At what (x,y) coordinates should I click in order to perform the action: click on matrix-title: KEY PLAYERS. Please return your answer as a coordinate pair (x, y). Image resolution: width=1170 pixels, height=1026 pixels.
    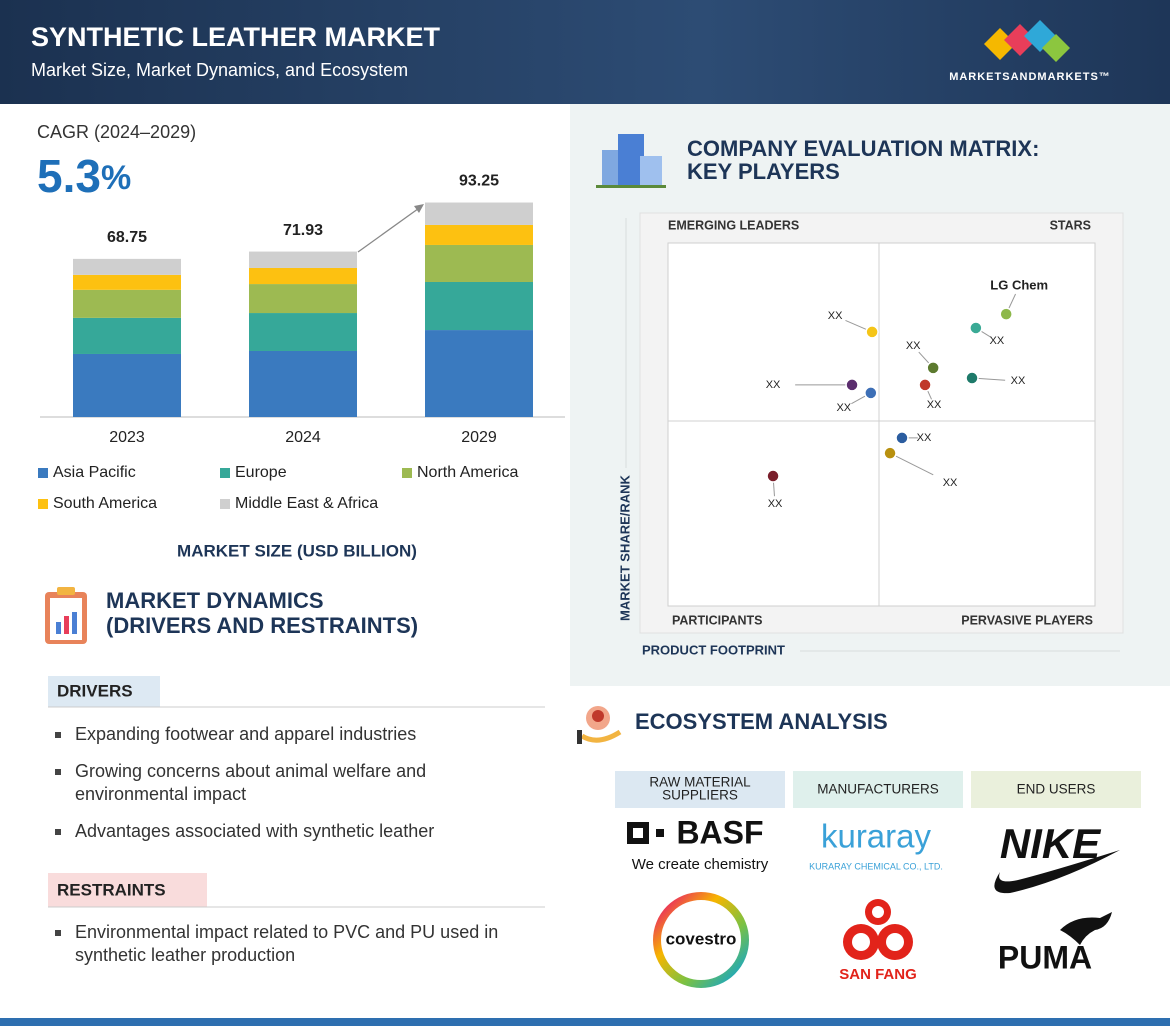
    Looking at the image, I should click on (763, 171).